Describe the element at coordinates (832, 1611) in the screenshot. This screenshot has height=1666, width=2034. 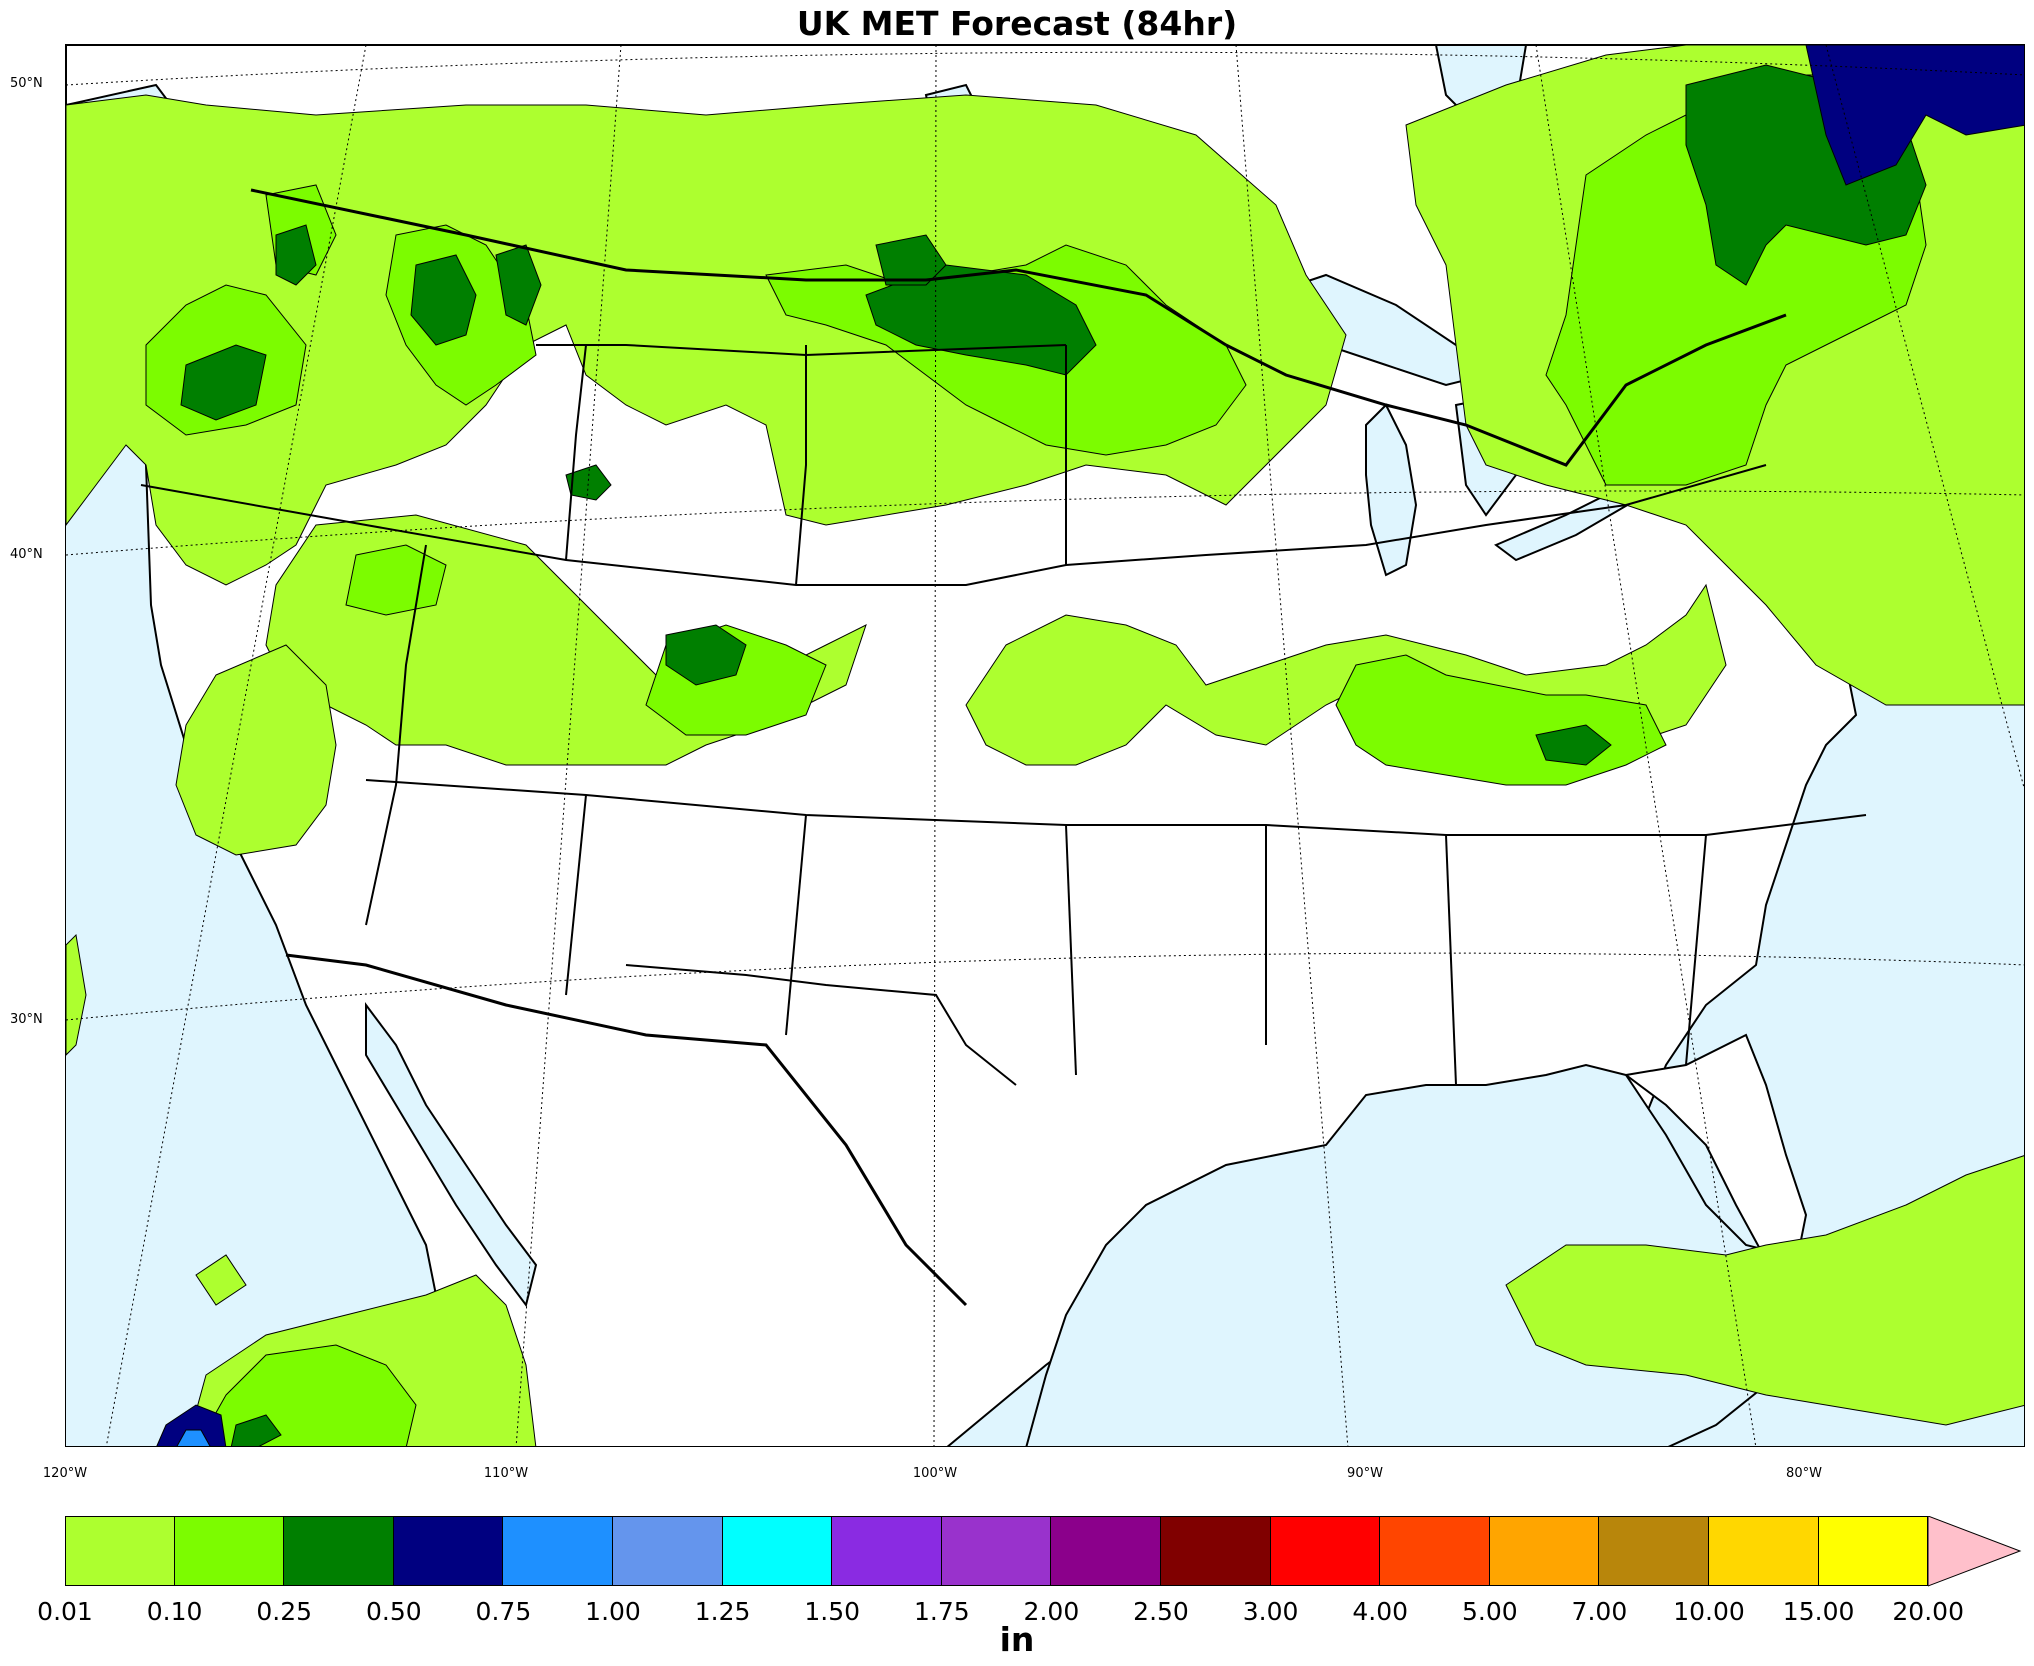
I see `colorbar-tick-label: 1.50` at that location.